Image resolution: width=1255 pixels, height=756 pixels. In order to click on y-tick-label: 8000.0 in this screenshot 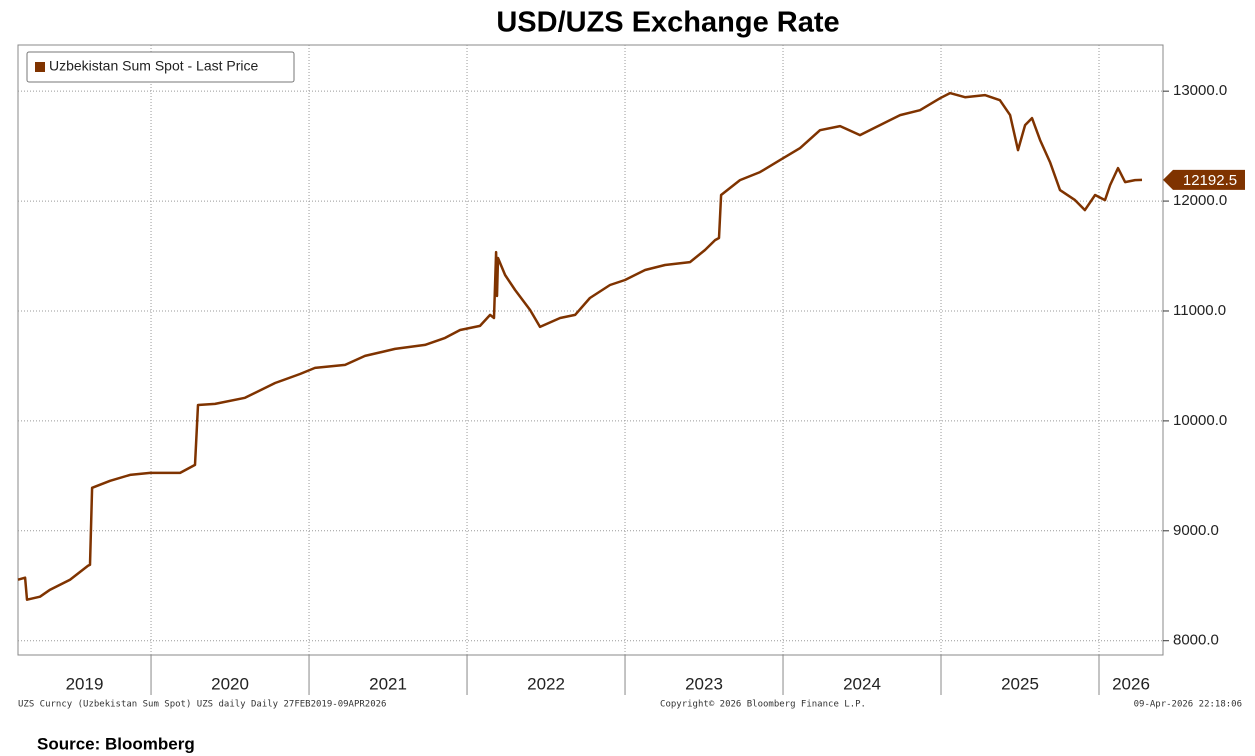, I will do `click(1196, 640)`.